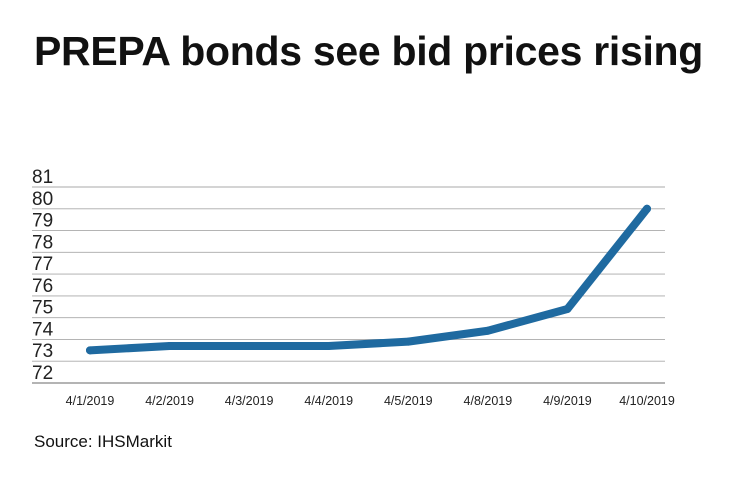 The height and width of the screenshot is (482, 740). What do you see at coordinates (42, 242) in the screenshot?
I see `y-tick-label: 78` at bounding box center [42, 242].